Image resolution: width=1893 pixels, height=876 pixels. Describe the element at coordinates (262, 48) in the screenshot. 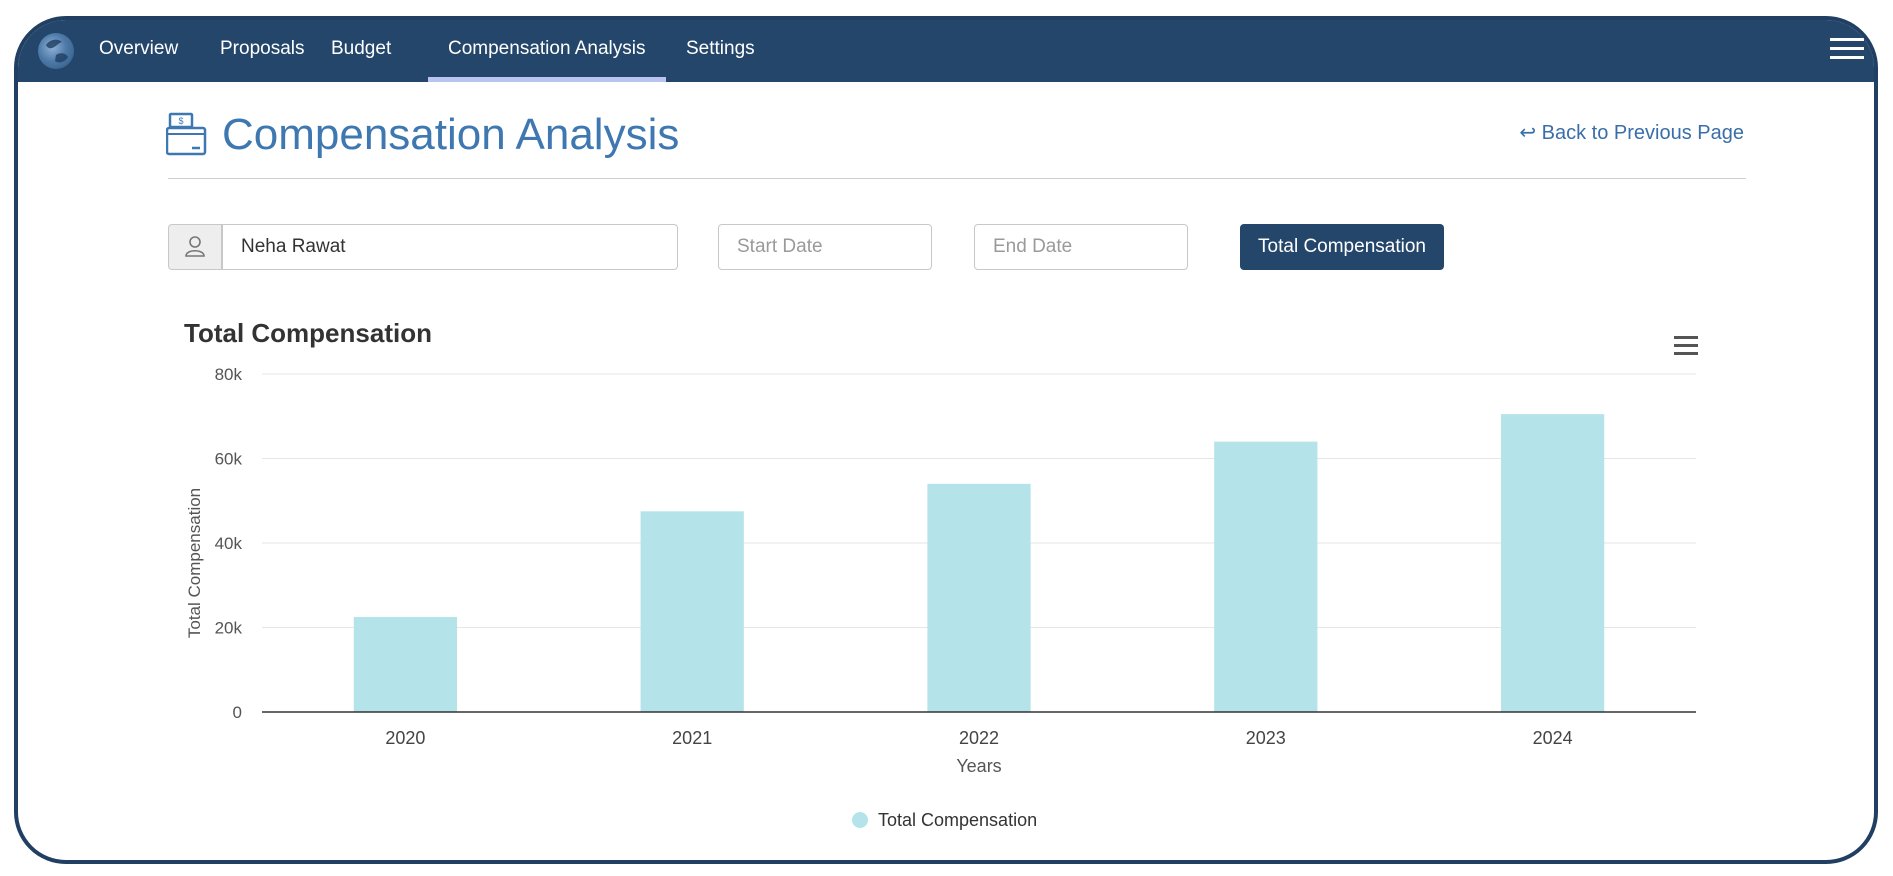

I see `nav-proposals: Proposals` at that location.